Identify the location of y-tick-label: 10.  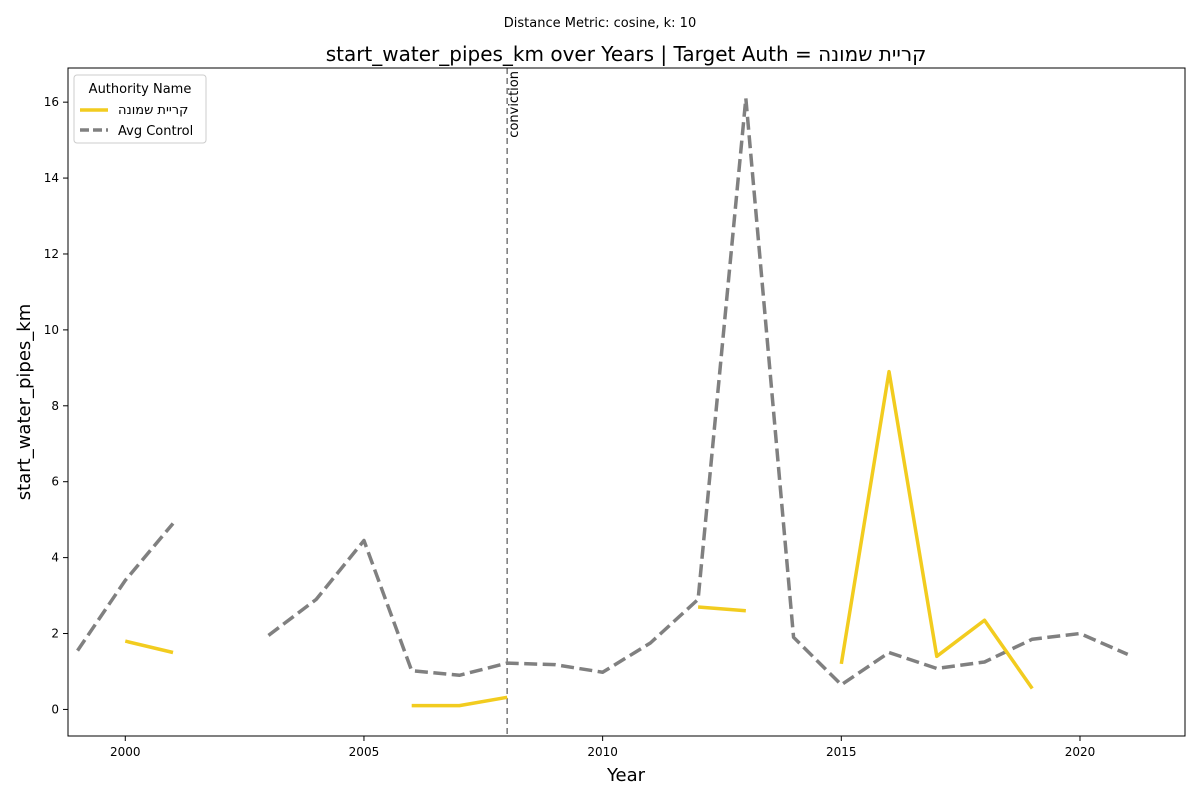
(51, 330).